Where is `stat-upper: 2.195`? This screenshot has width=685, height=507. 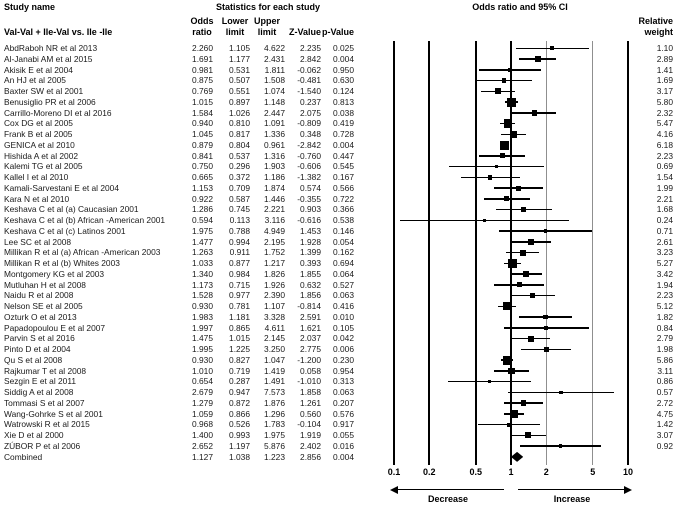 stat-upper: 2.195 is located at coordinates (274, 241).